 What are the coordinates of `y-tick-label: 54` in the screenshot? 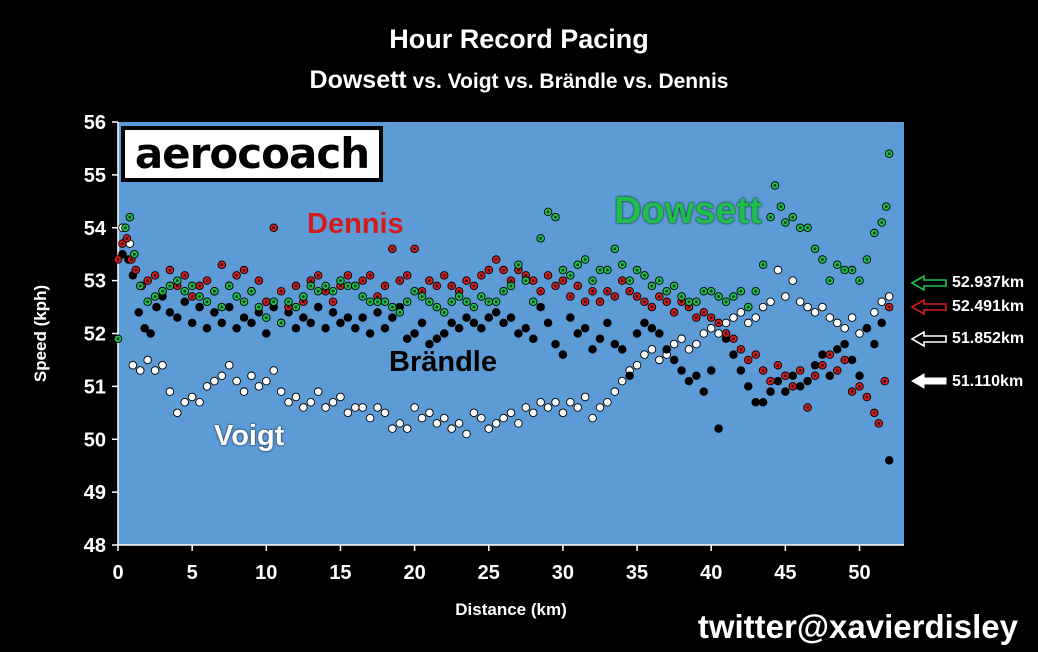 It's located at (95, 229).